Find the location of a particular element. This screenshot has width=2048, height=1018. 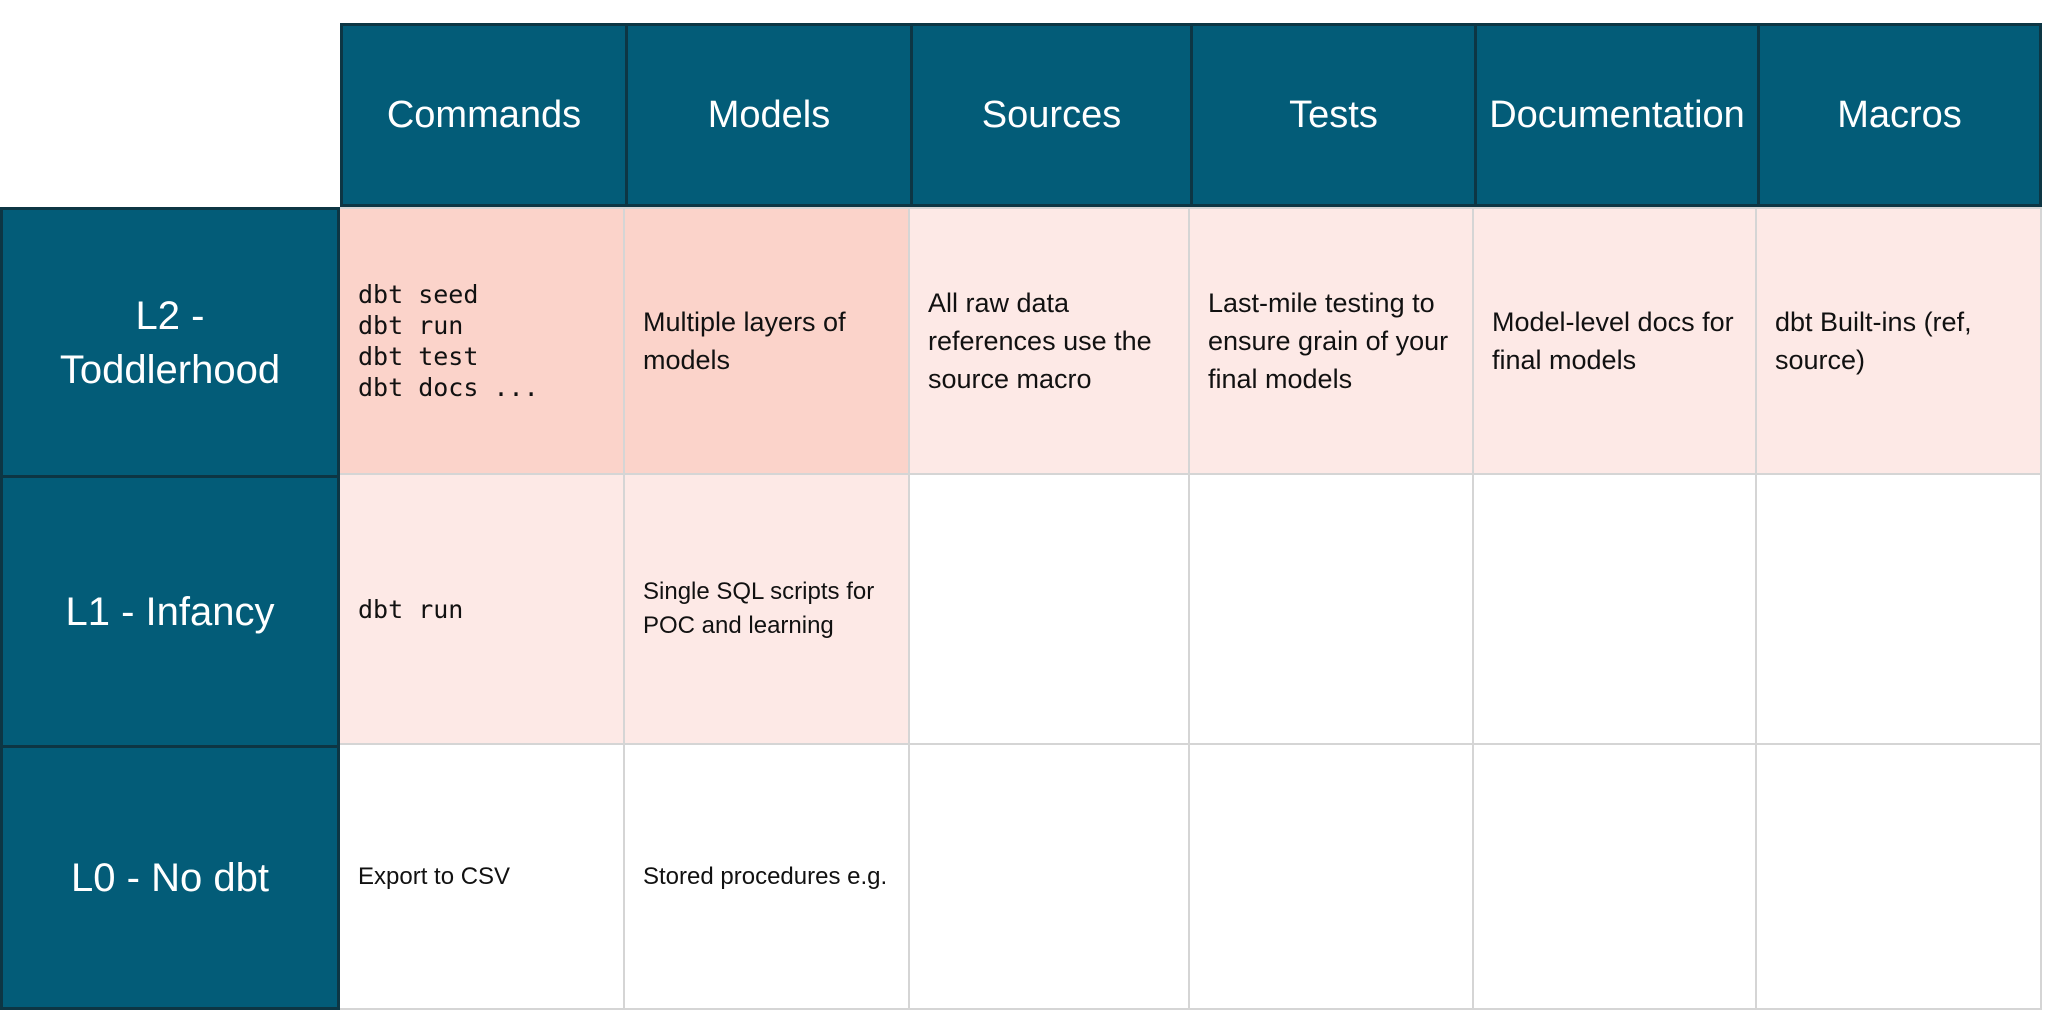

col-header-commands: Commands is located at coordinates (482, 115).